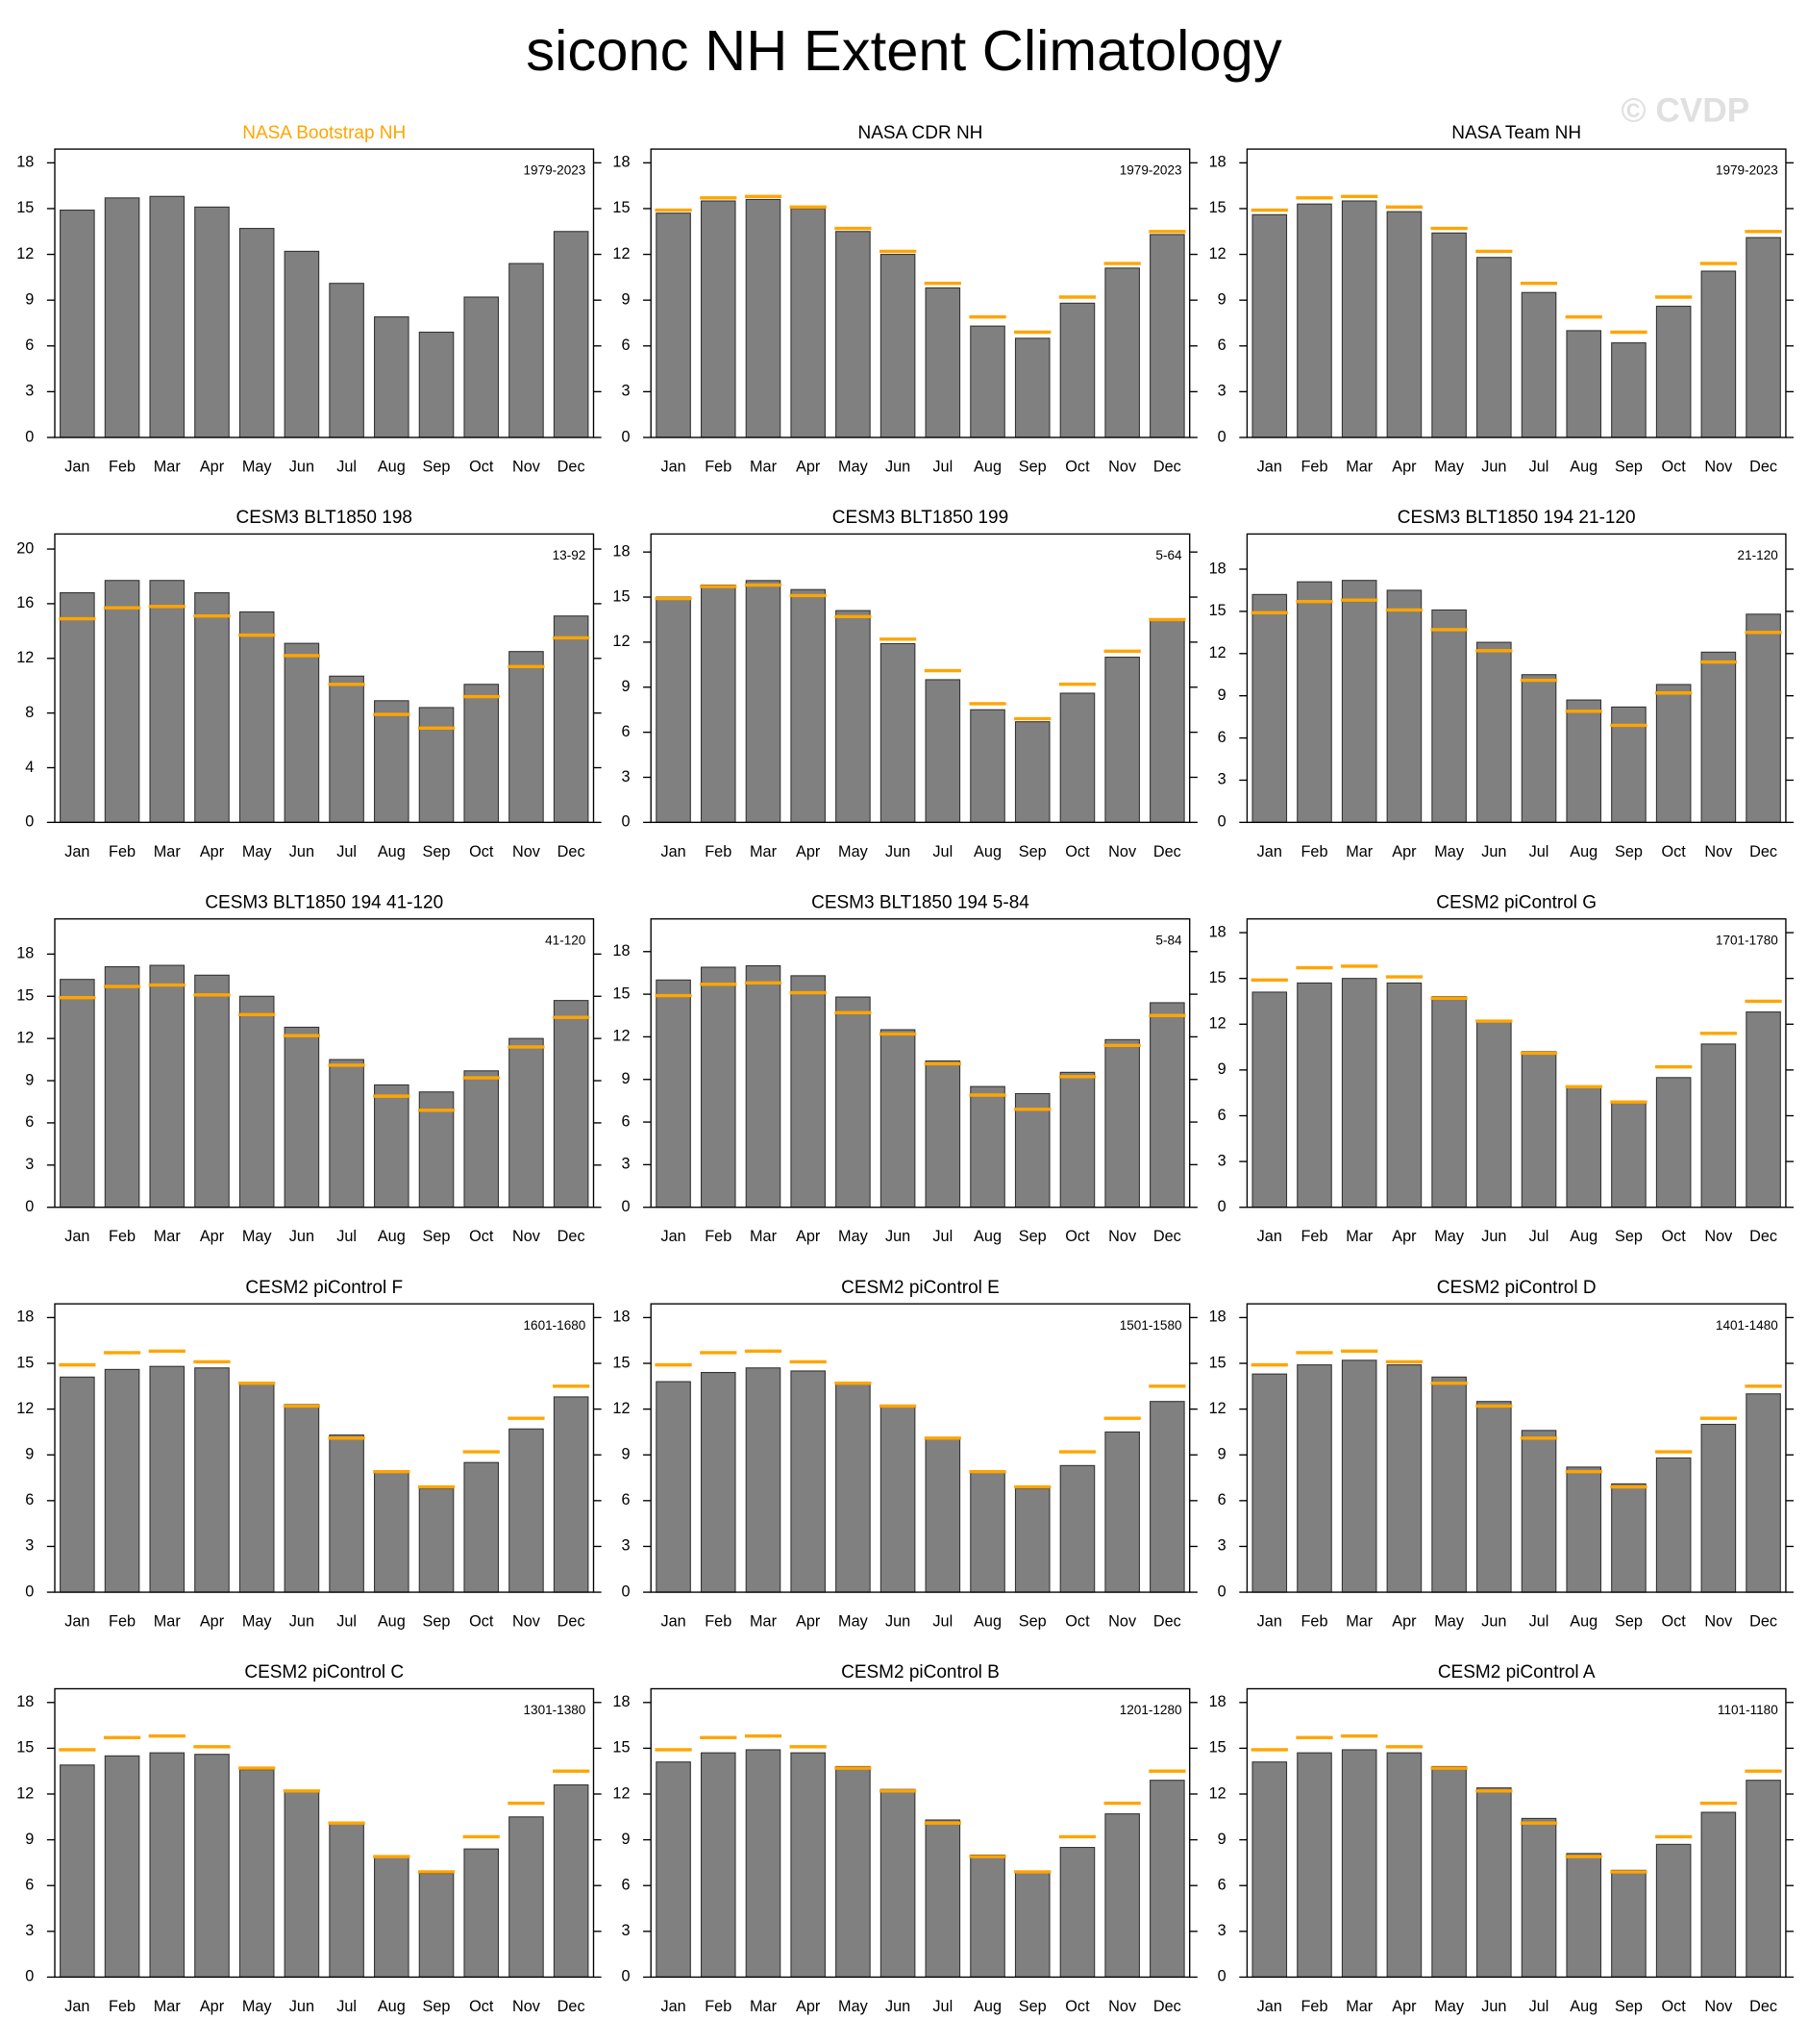 Image resolution: width=1808 pixels, height=2044 pixels. What do you see at coordinates (1033, 851) in the screenshot?
I see `x-tick-label: Sep` at bounding box center [1033, 851].